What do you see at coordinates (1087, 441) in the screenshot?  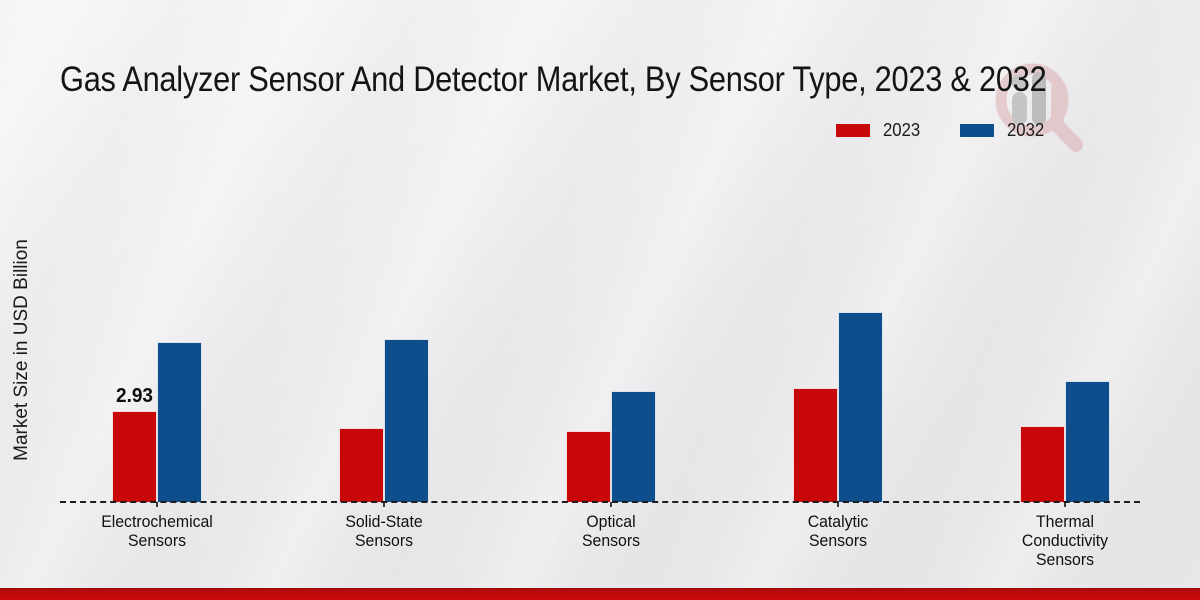 I see `bar-2032-thermal-conductivity-sensors` at bounding box center [1087, 441].